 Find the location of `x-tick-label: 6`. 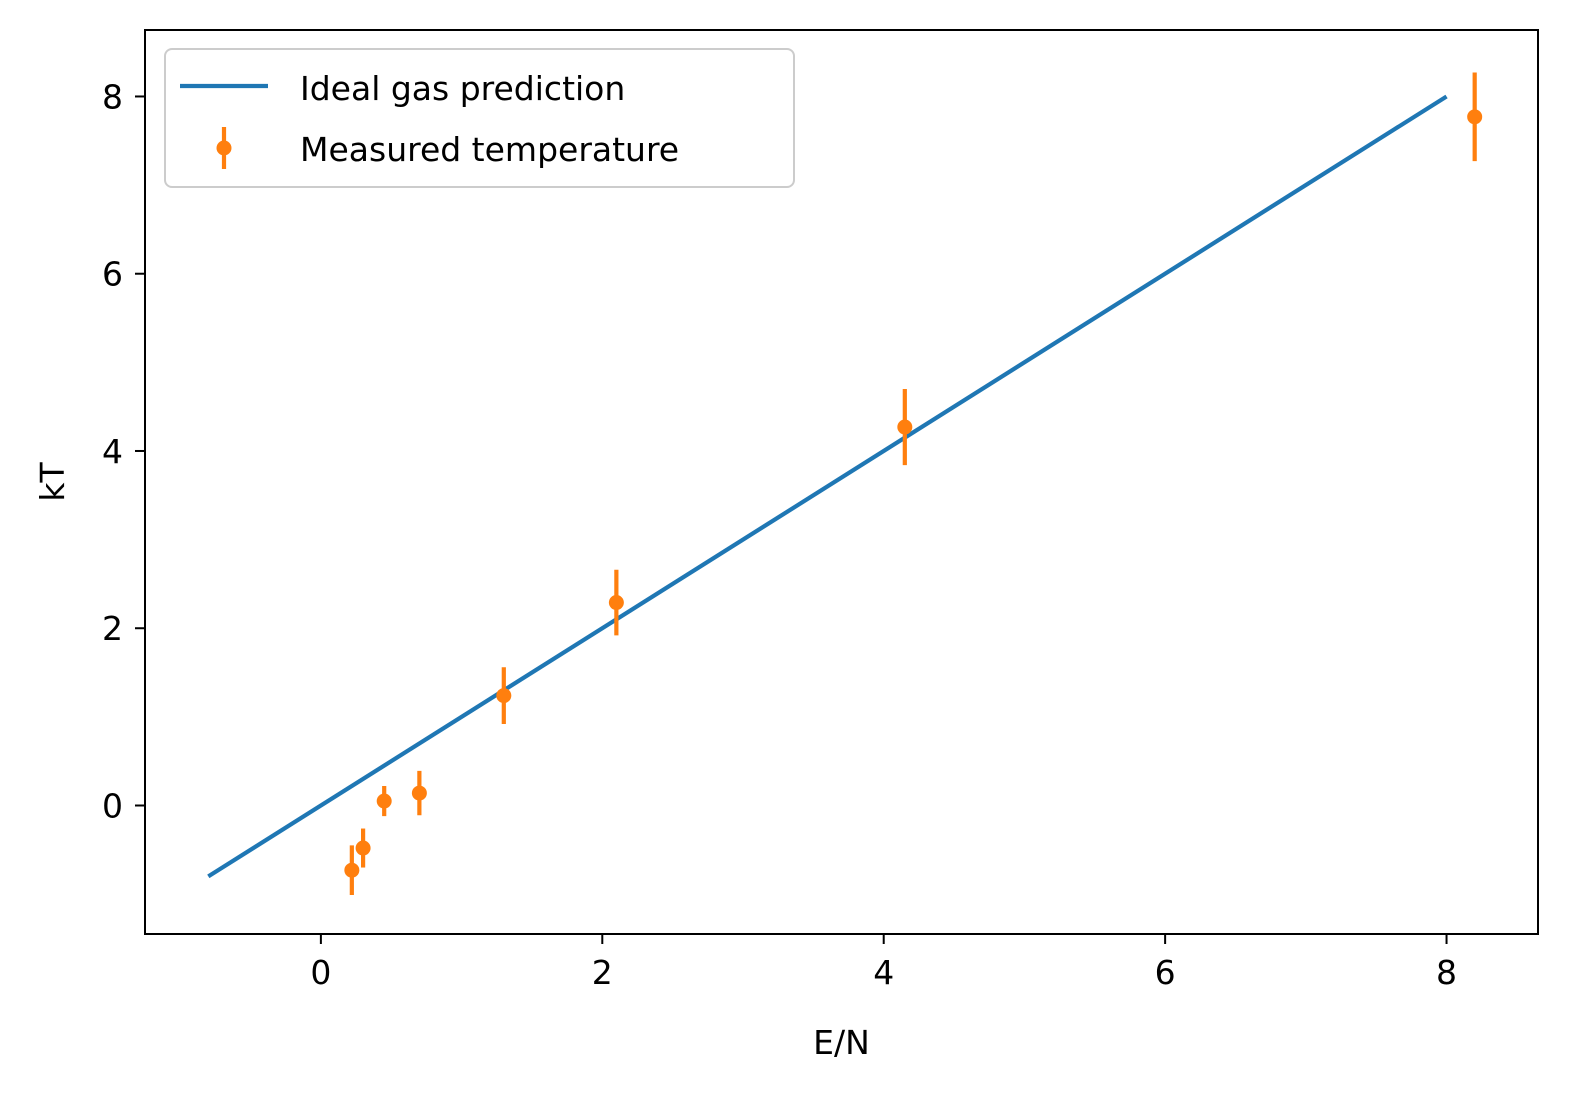

x-tick-label: 6 is located at coordinates (1165, 972).